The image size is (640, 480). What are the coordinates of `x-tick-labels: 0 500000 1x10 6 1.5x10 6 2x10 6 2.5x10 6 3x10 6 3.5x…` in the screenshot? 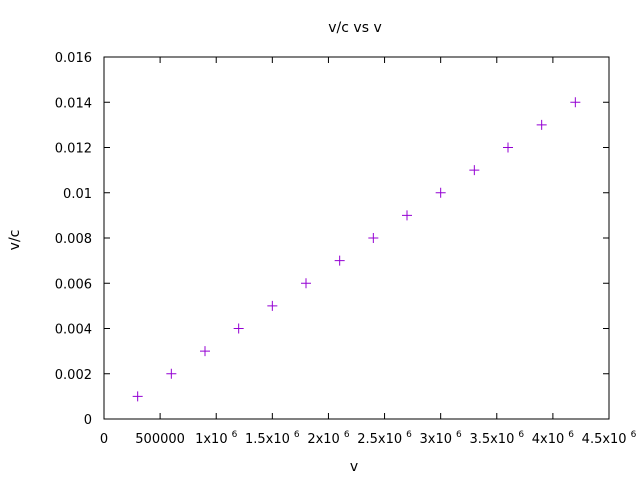 It's located at (368, 438).